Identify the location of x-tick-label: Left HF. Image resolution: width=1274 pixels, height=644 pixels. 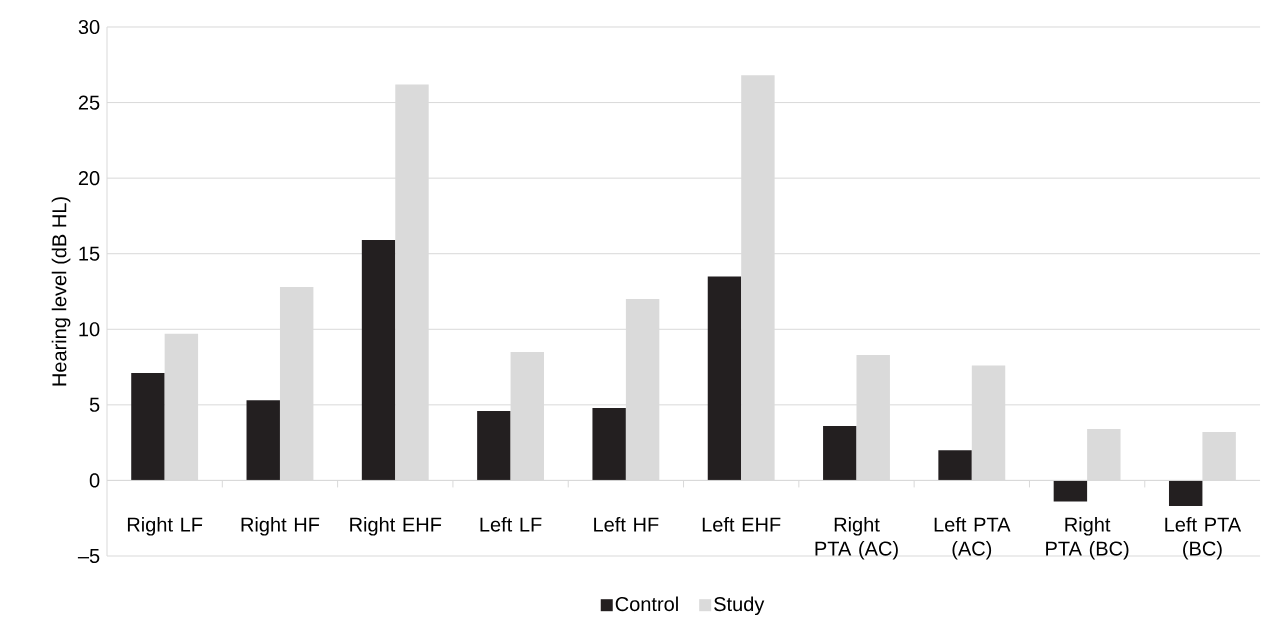
(626, 524).